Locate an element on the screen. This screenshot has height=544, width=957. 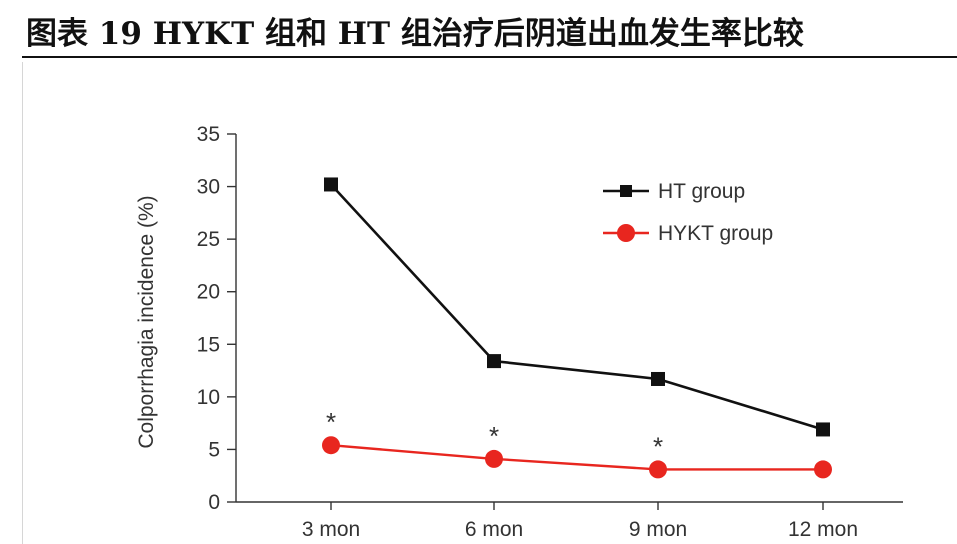
y-tick-label: 35 is located at coordinates (208, 134).